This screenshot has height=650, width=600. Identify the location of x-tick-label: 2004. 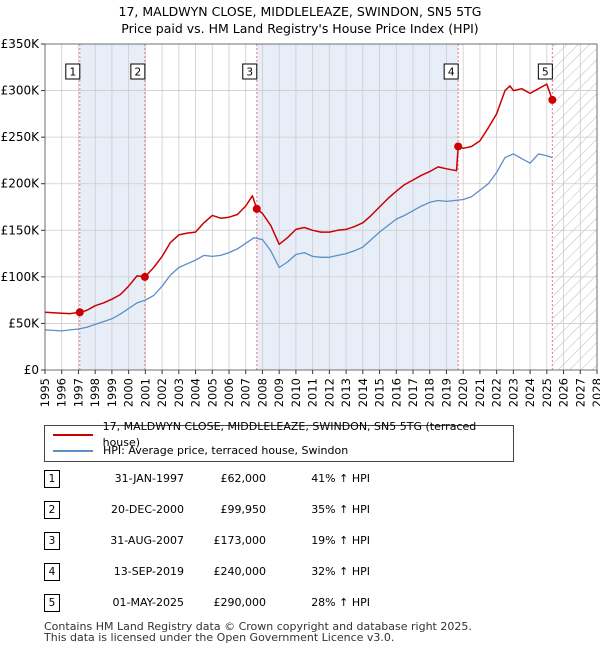
(196, 392).